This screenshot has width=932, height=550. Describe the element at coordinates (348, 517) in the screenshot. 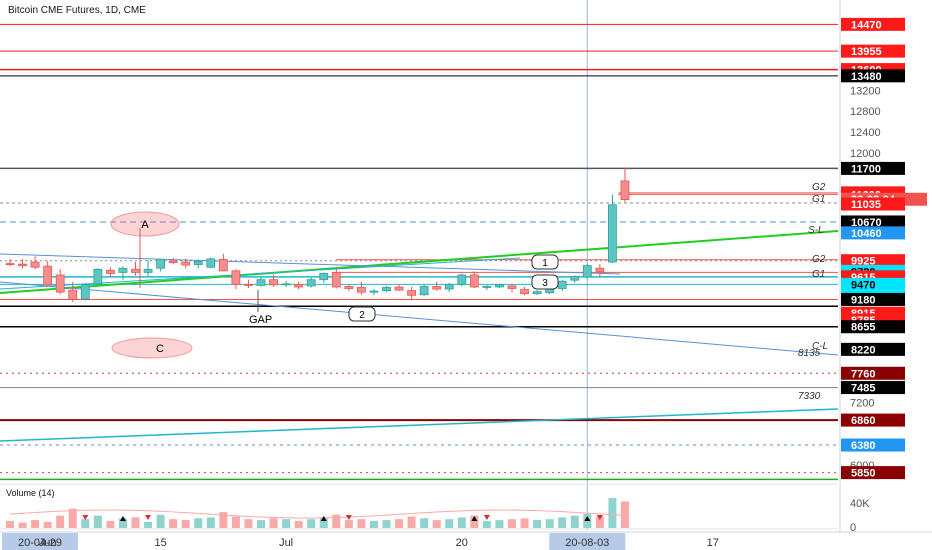

I see `signal-arrow-down` at that location.